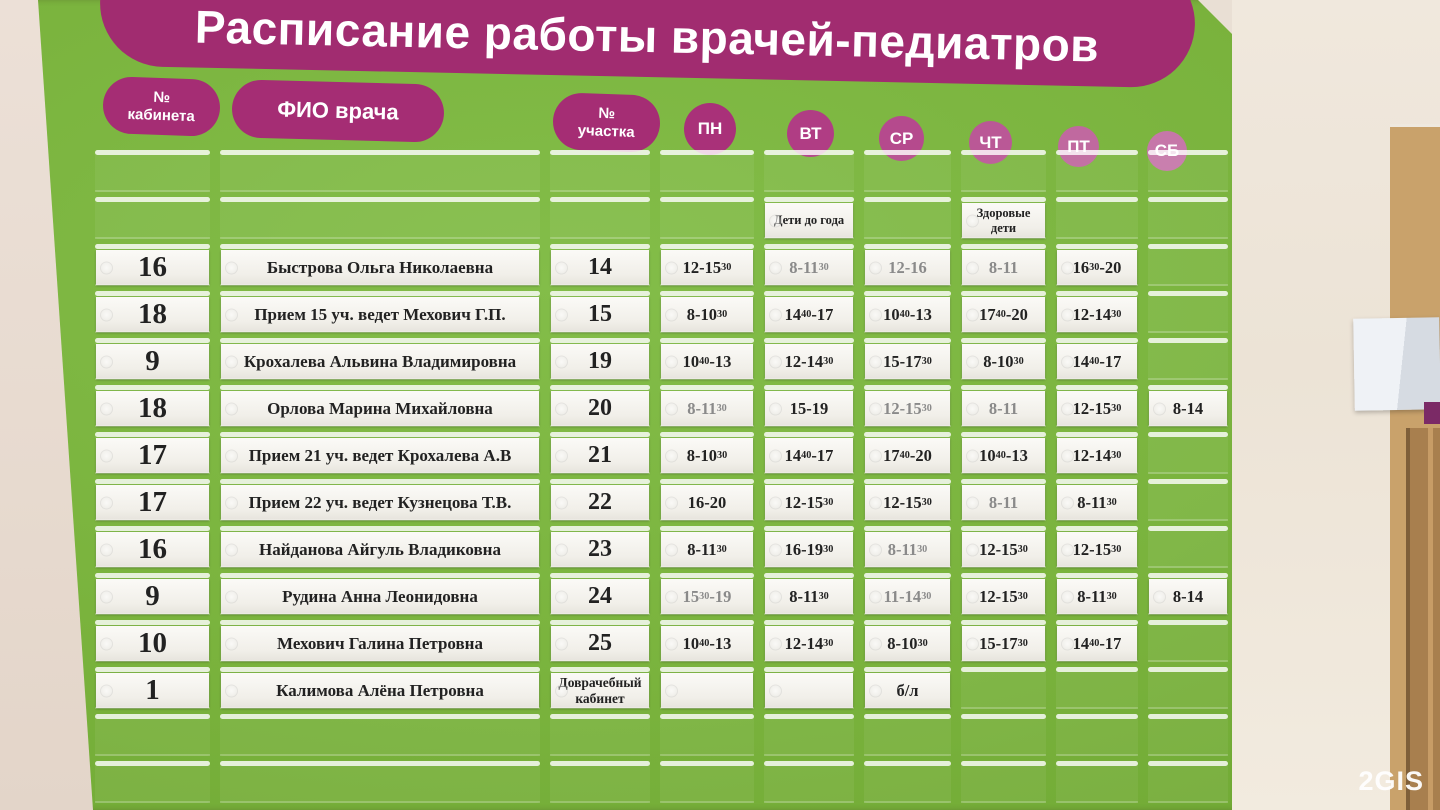 Image resolution: width=1440 pixels, height=810 pixels. Describe the element at coordinates (907, 265) in the screenshot. I see `card-slot: 12-16` at that location.